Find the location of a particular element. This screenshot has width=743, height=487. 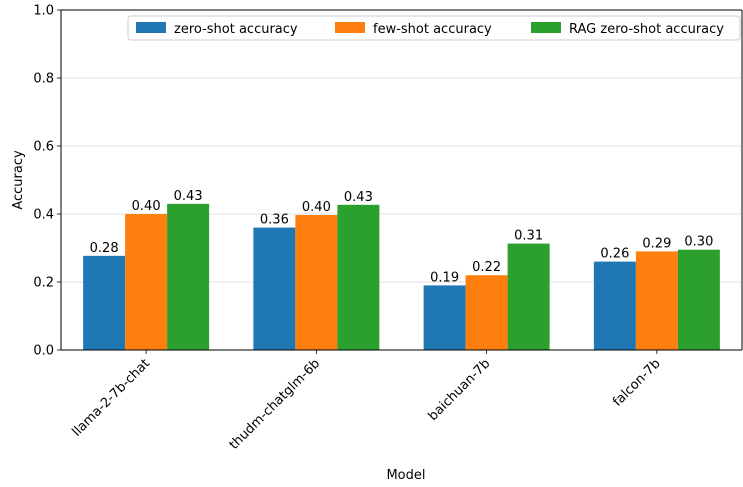

y-tick-label: 1.0 is located at coordinates (43, 11).